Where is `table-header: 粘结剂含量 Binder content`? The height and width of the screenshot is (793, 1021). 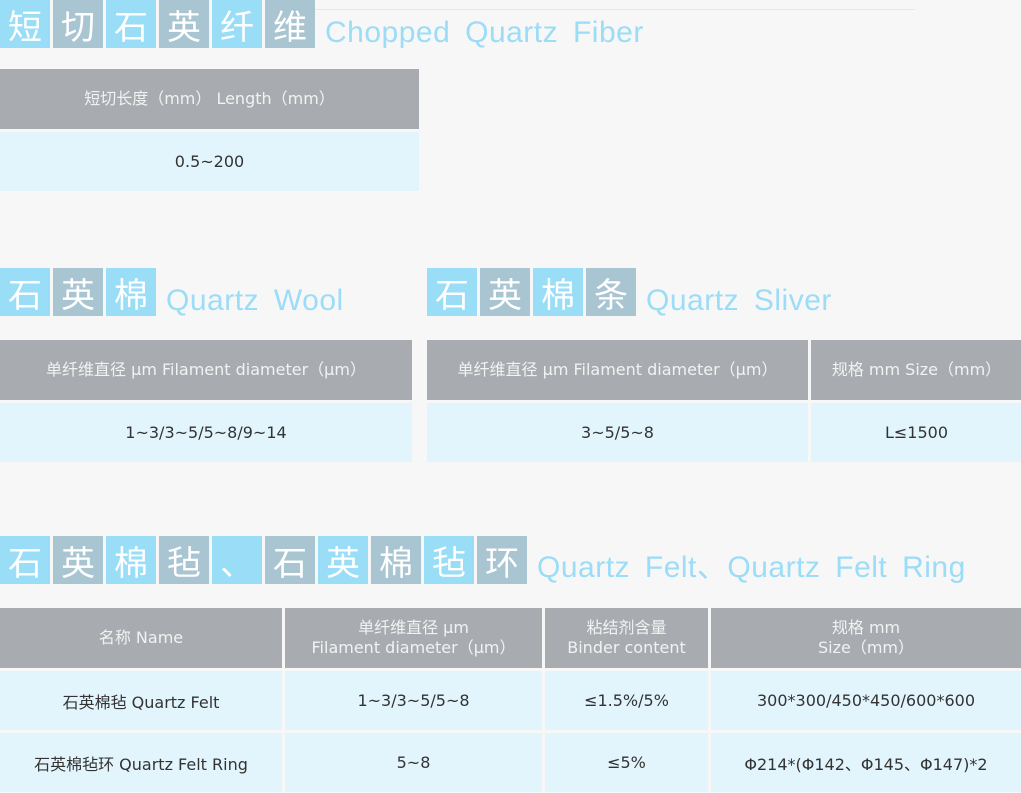
table-header: 粘结剂含量 Binder content is located at coordinates (626, 638).